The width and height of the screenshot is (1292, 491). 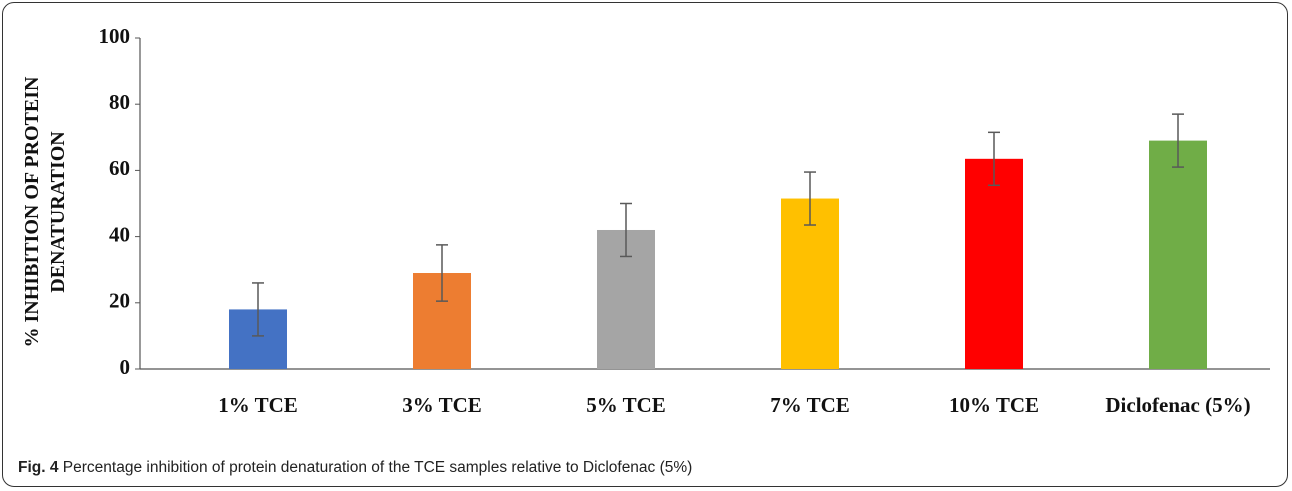 I want to click on x-tick-label: 7% TCE, so click(x=810, y=405).